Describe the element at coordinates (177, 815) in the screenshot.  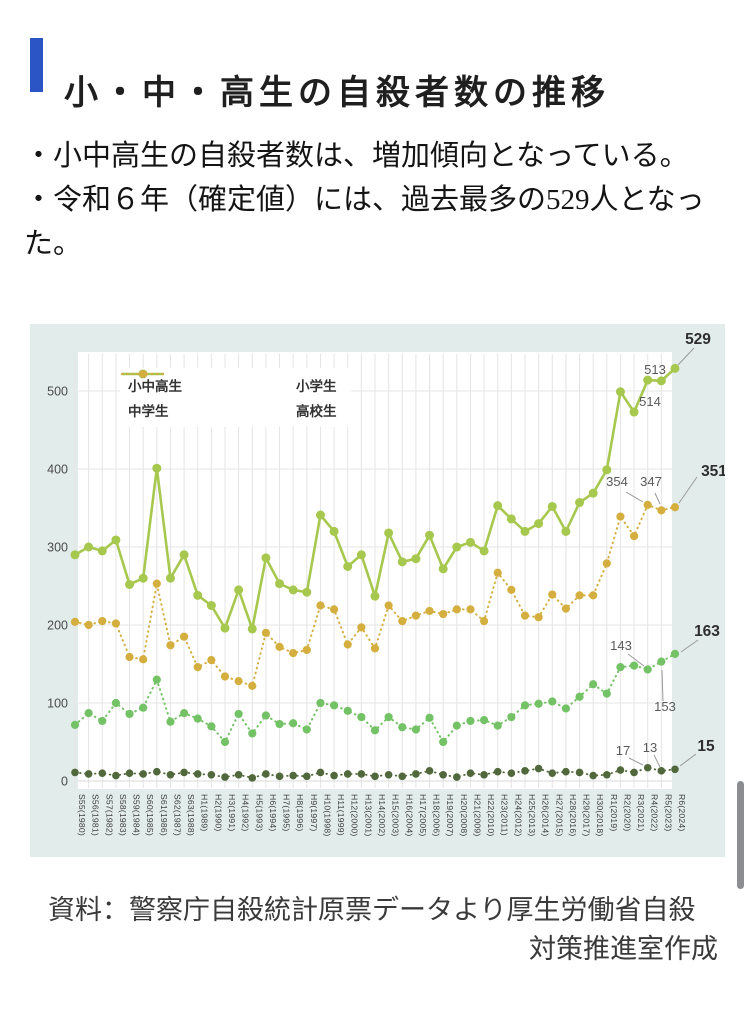
I see `x-tick-label: S62(1987)` at that location.